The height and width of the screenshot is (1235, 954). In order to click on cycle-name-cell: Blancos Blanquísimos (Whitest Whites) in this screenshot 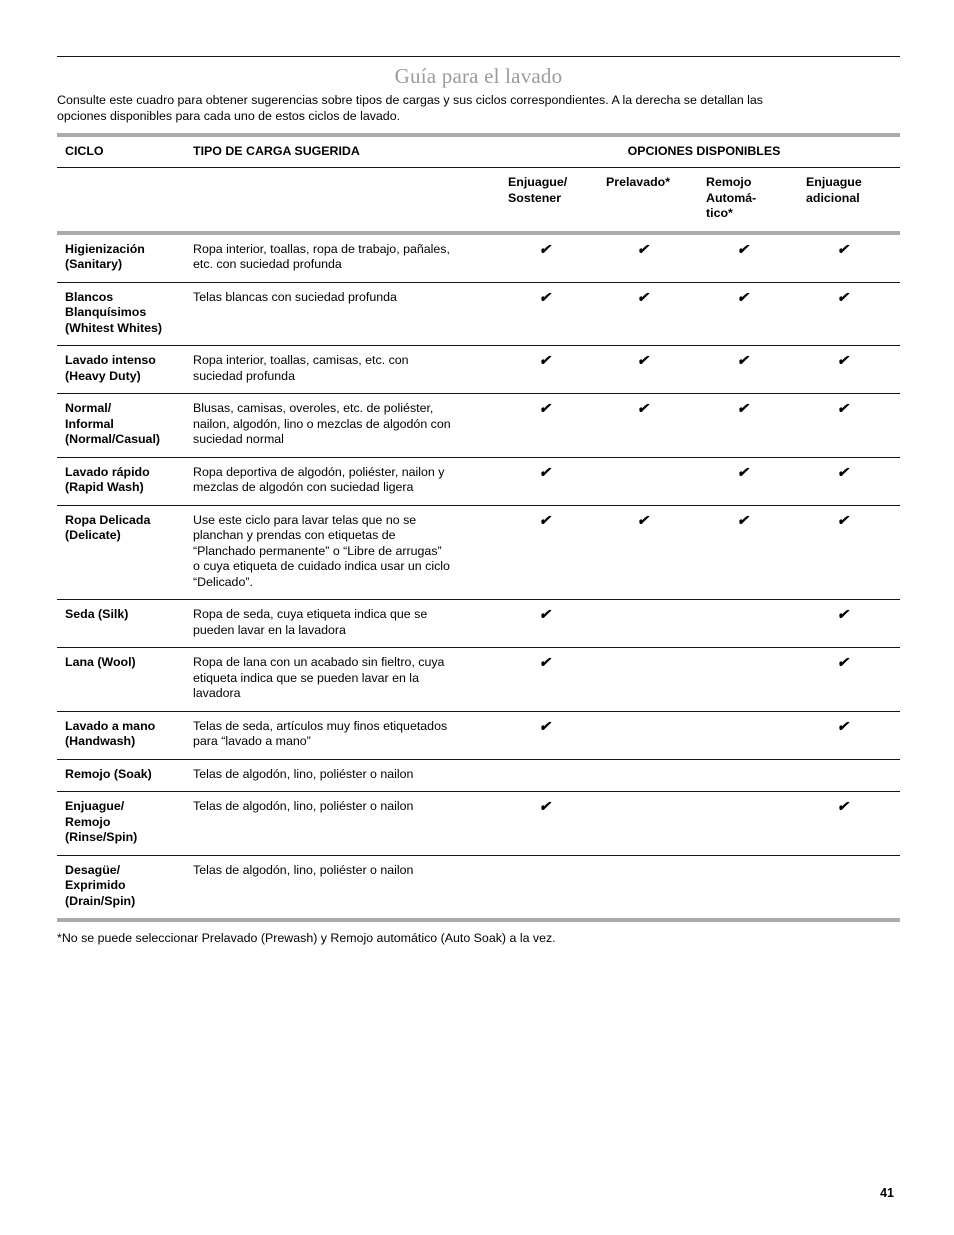, I will do `click(114, 312)`.